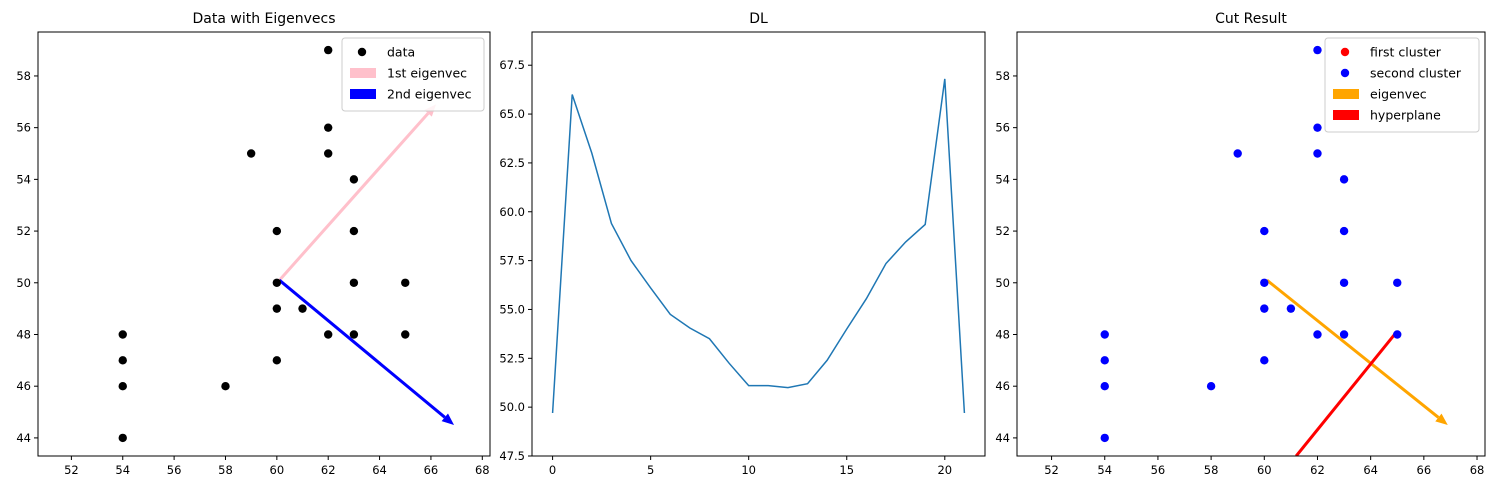 Image resolution: width=1490 pixels, height=490 pixels. I want to click on legend-box, so click(413, 74).